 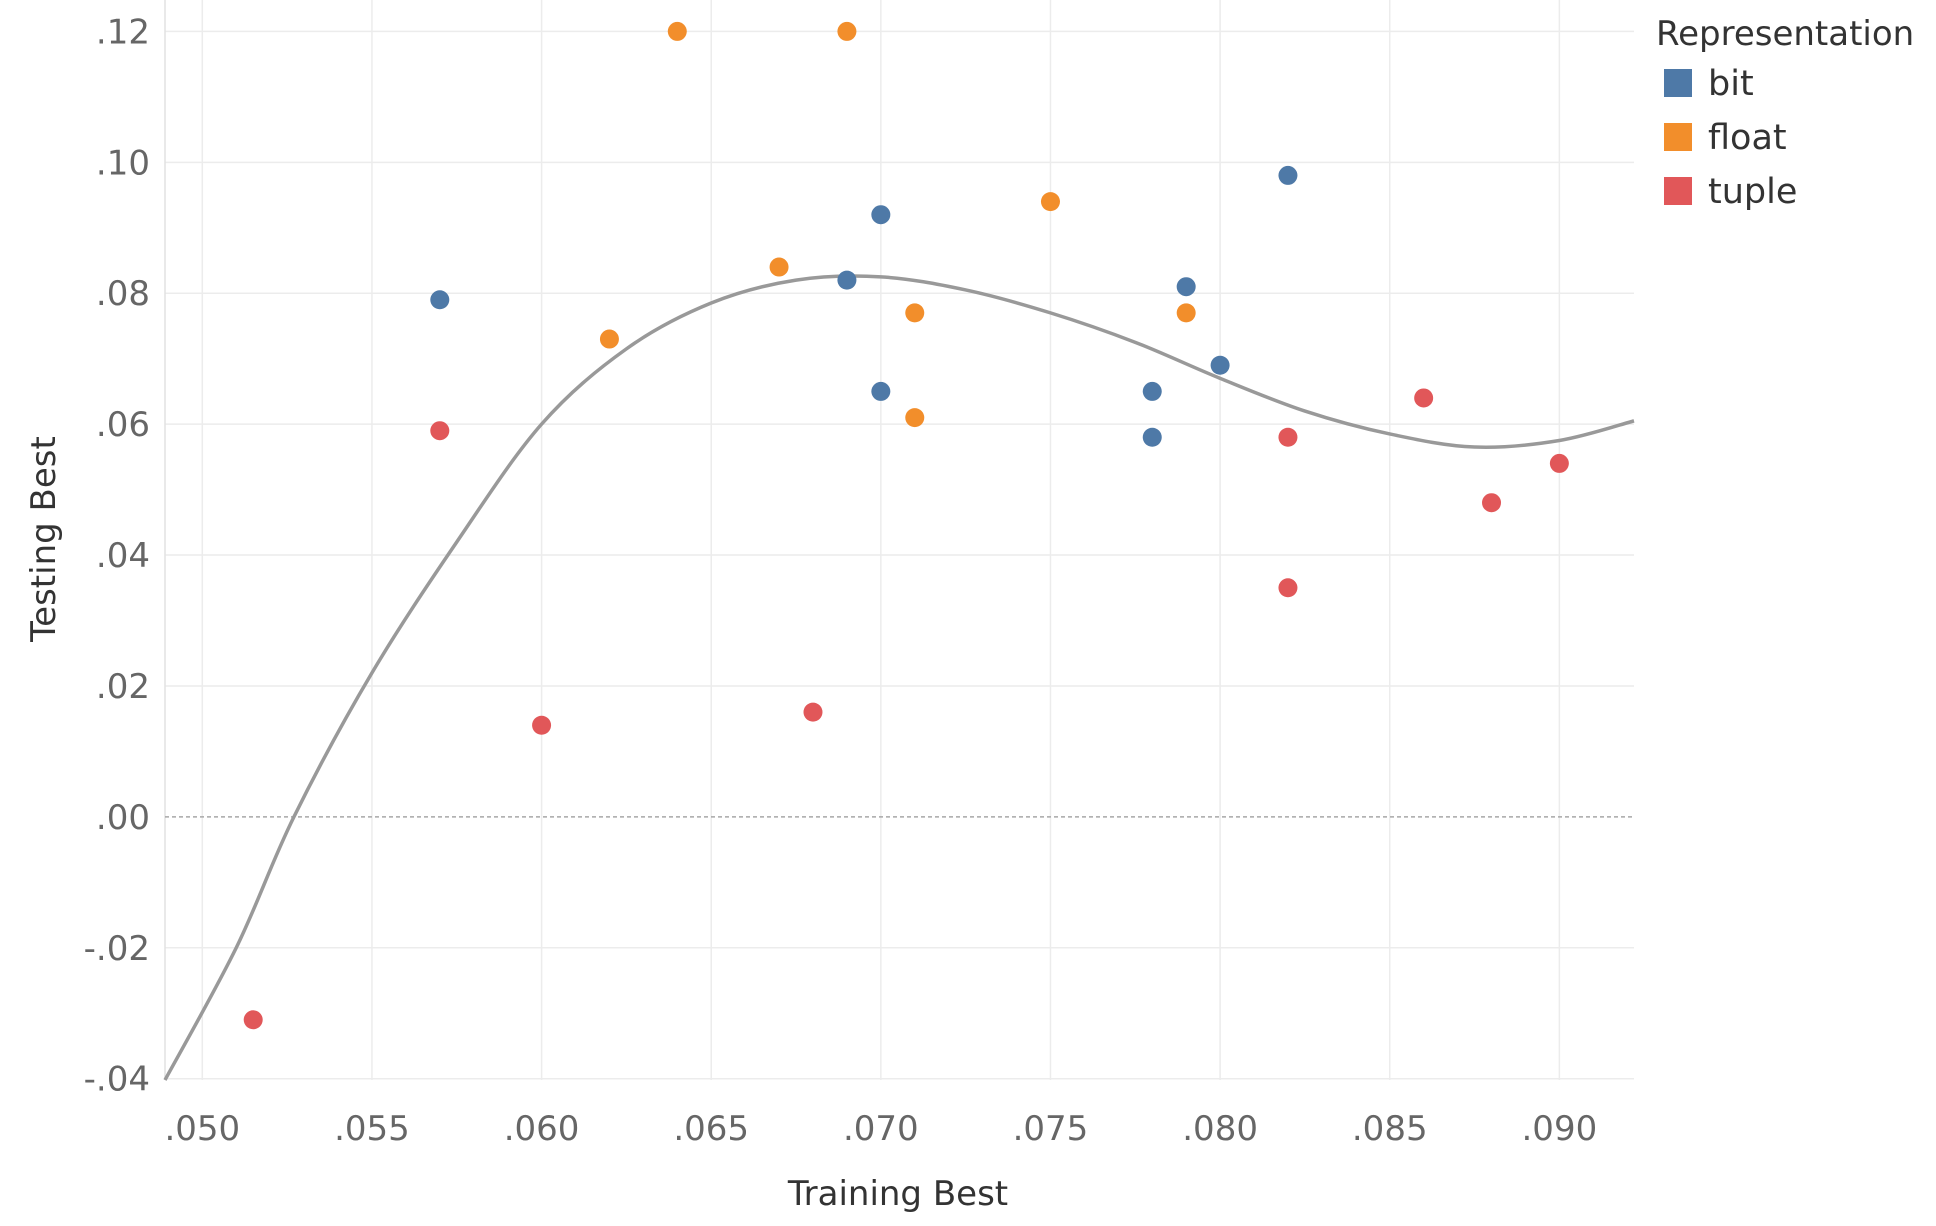 What do you see at coordinates (1678, 83) in the screenshot?
I see `legend-swatch-bit` at bounding box center [1678, 83].